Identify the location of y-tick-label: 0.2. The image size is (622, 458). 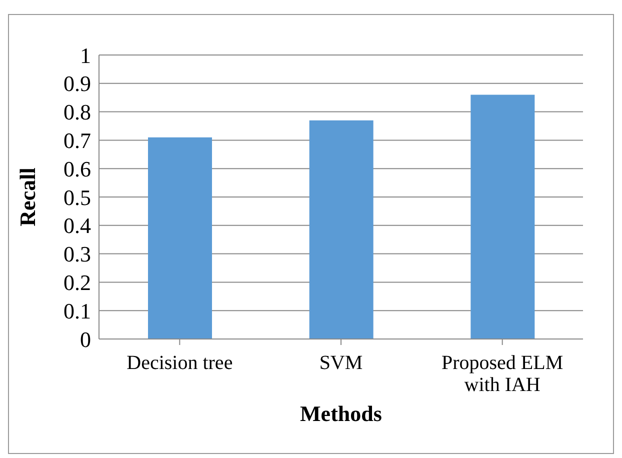
(77, 283).